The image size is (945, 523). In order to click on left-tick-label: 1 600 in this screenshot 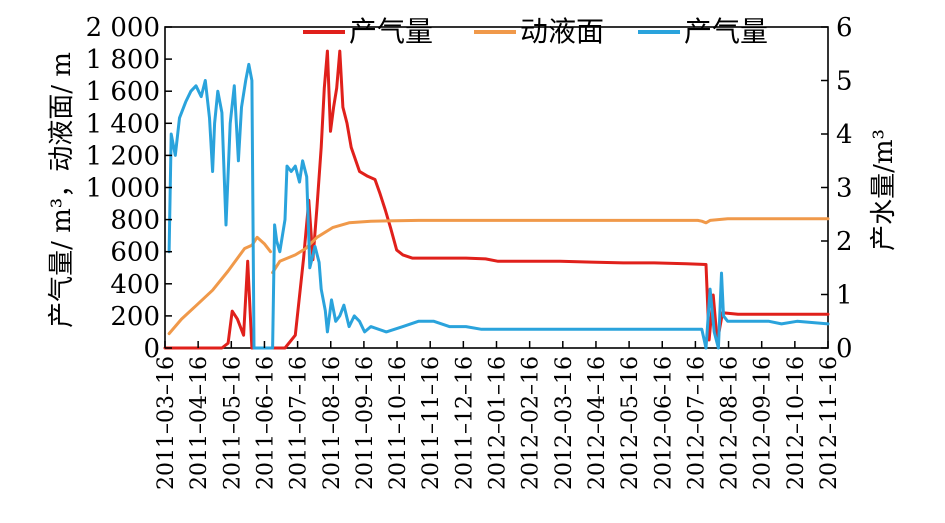, I will do `click(123, 92)`.